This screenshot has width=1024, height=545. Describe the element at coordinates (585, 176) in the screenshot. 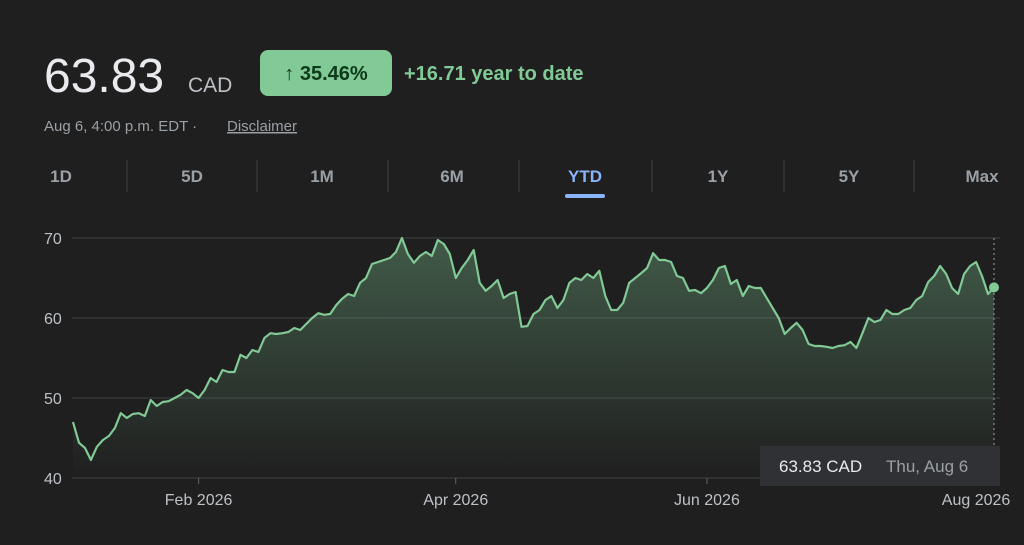

I see `range-tab: YTD` at that location.